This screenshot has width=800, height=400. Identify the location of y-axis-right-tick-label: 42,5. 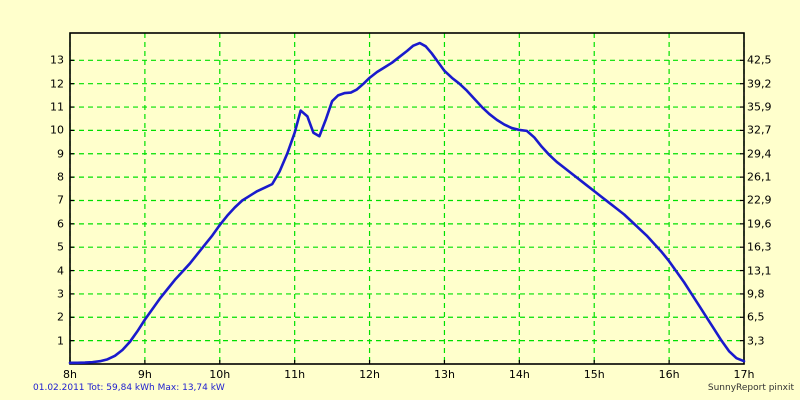
(759, 60).